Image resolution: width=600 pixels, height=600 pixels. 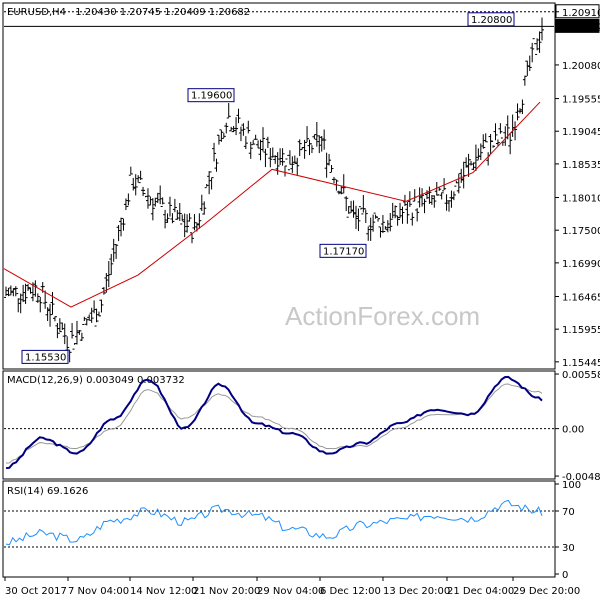 What do you see at coordinates (226, 591) in the screenshot?
I see `time-tick-label: 21 Nov 20:00` at bounding box center [226, 591].